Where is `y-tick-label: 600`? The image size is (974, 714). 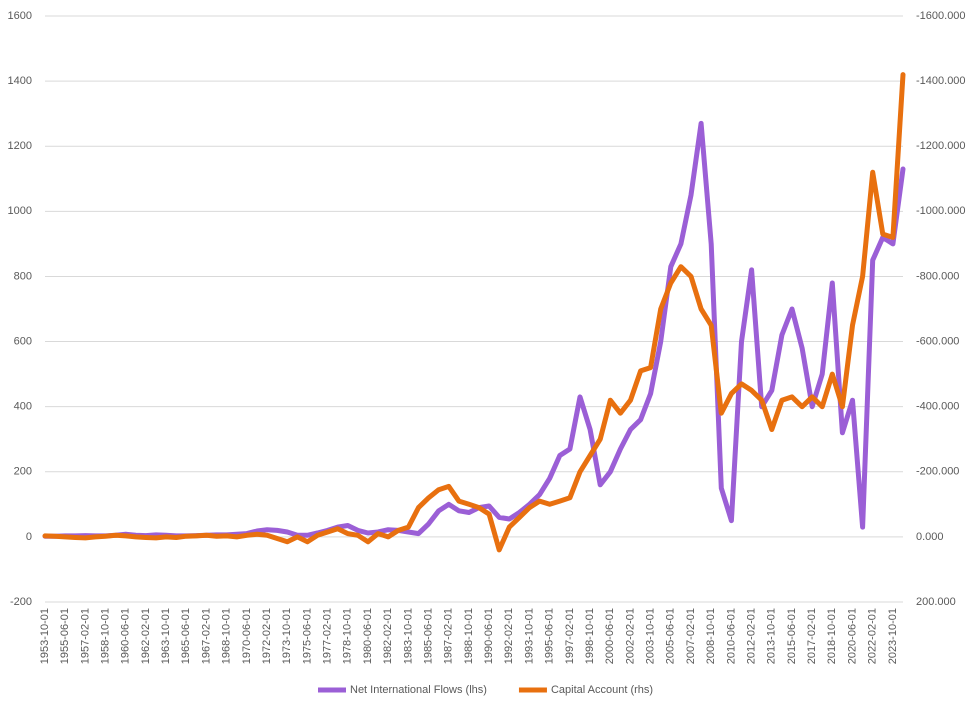
y-tick-label: 600 is located at coordinates (23, 341).